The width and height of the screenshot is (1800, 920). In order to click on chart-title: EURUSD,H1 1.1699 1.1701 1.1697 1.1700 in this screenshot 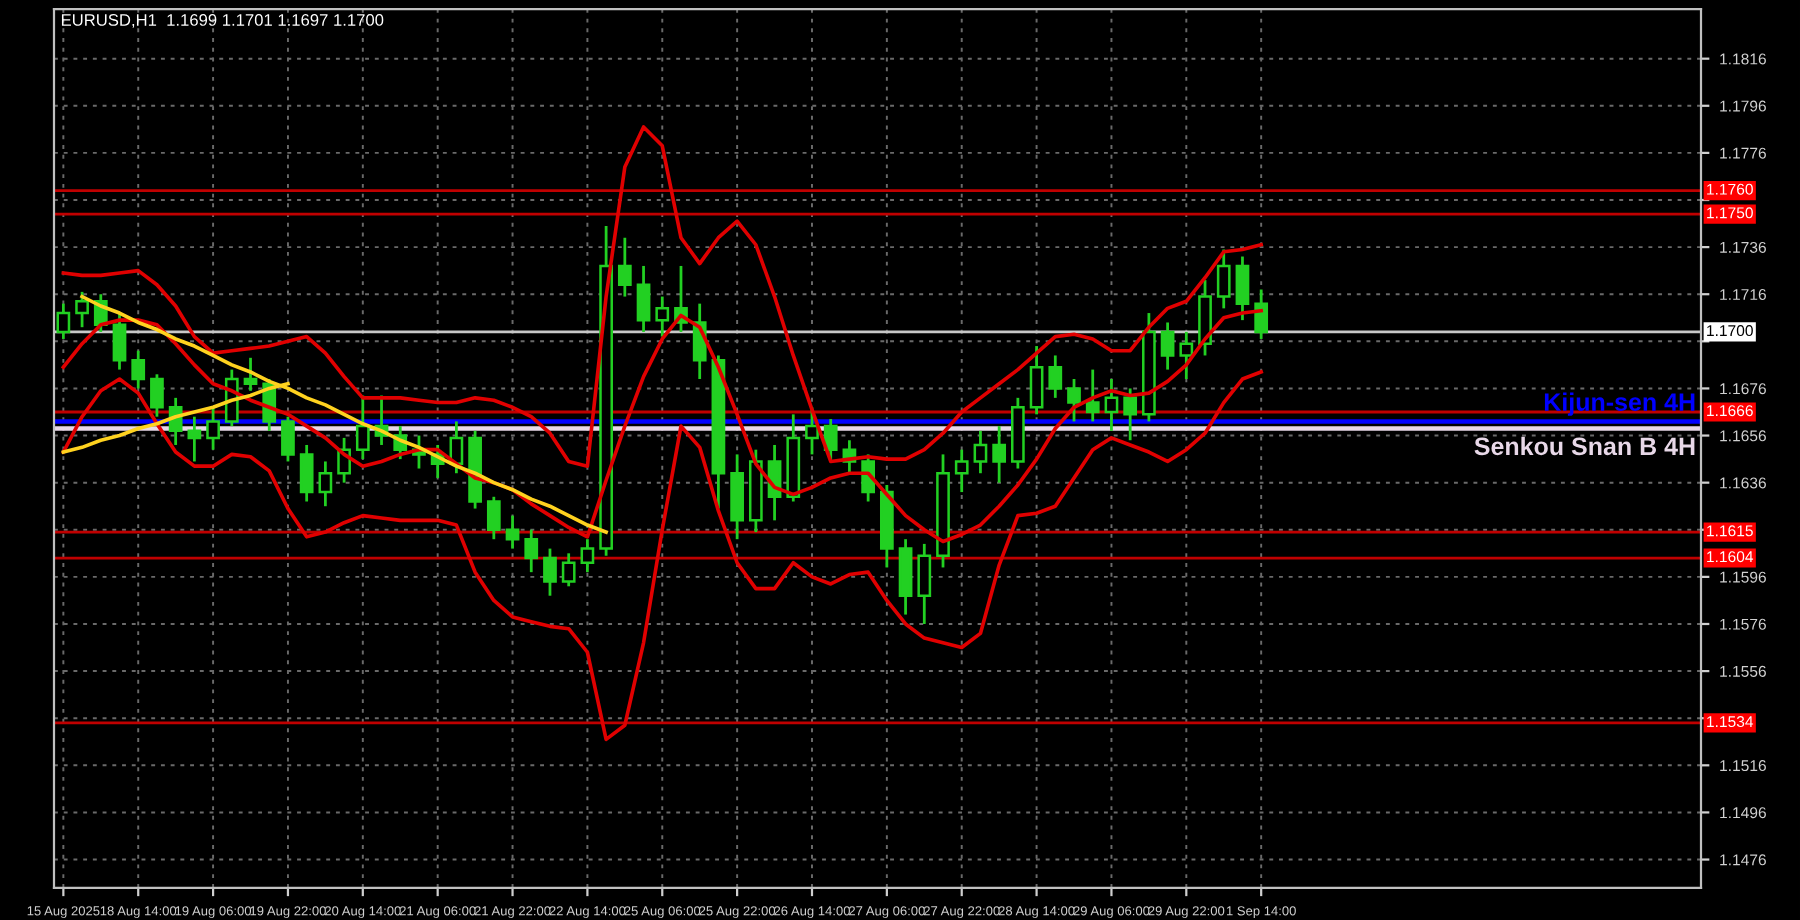, I will do `click(222, 21)`.